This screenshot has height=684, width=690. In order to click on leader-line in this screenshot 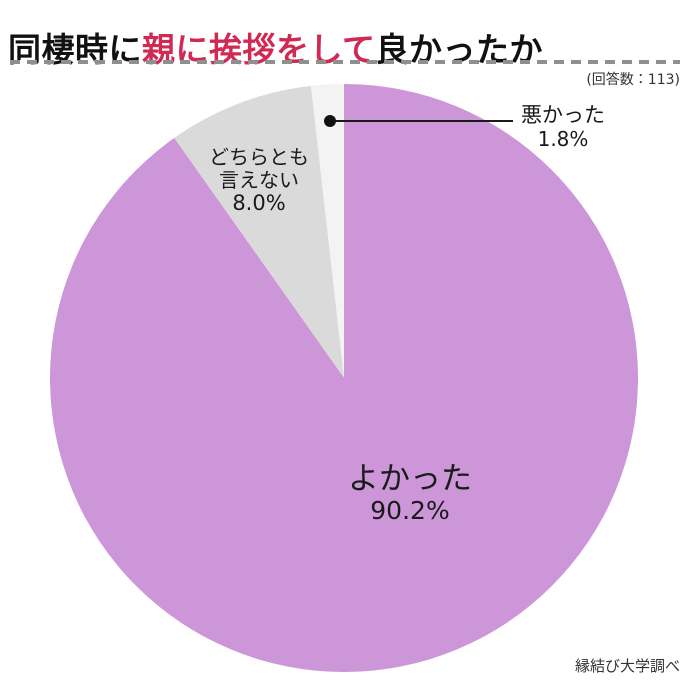, I will do `click(421, 121)`.